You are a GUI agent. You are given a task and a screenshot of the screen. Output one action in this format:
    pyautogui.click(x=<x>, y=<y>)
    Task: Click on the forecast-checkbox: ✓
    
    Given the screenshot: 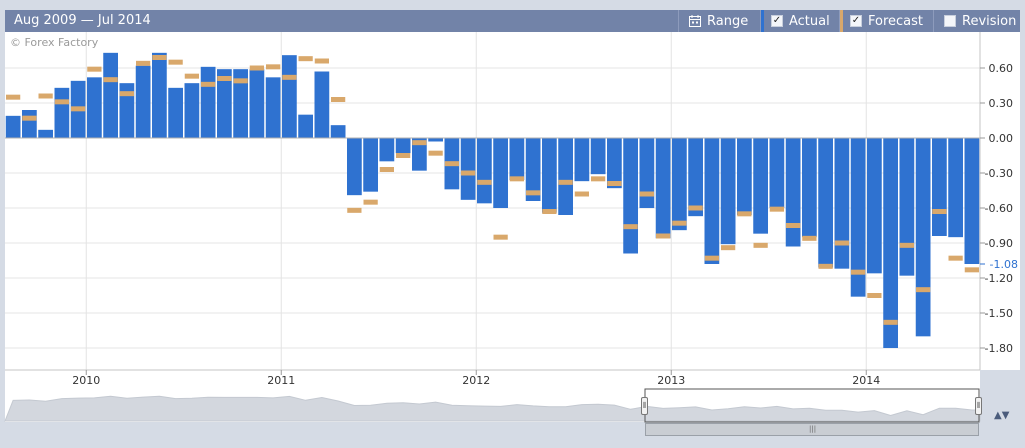 What is the action you would take?
    pyautogui.click(x=856, y=21)
    